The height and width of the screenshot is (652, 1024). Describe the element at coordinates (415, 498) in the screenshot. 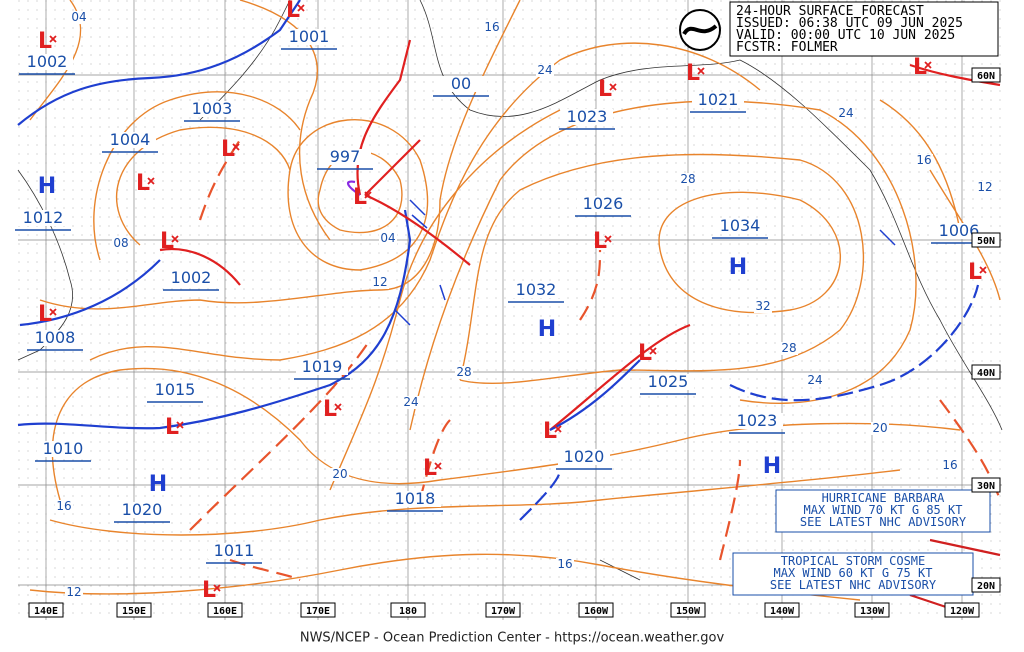

I see `pressure-label: 1018` at that location.